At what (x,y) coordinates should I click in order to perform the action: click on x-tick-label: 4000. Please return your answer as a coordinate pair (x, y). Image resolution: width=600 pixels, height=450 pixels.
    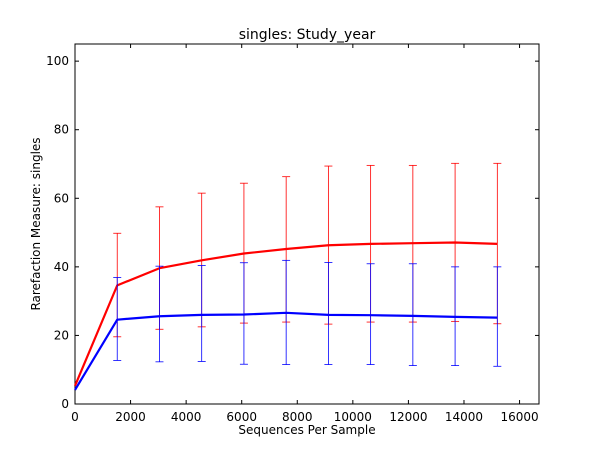
    Looking at the image, I should click on (186, 417).